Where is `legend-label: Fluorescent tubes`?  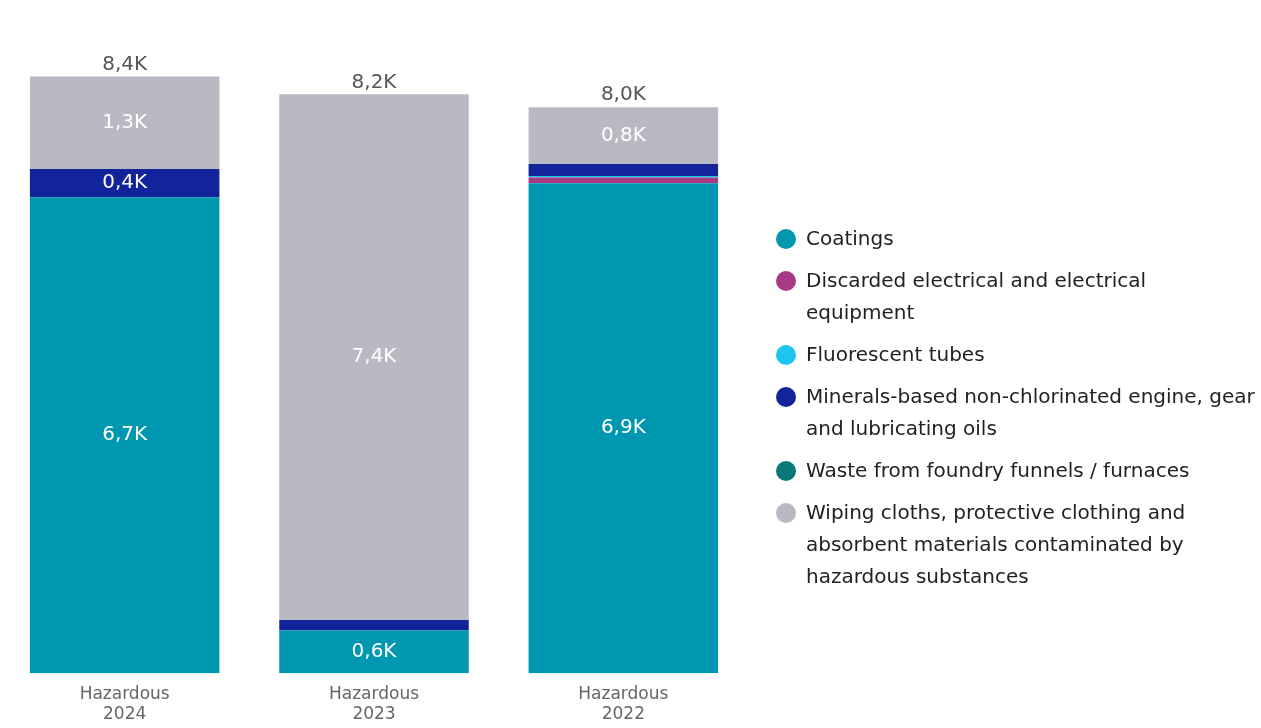
legend-label: Fluorescent tubes is located at coordinates (895, 354).